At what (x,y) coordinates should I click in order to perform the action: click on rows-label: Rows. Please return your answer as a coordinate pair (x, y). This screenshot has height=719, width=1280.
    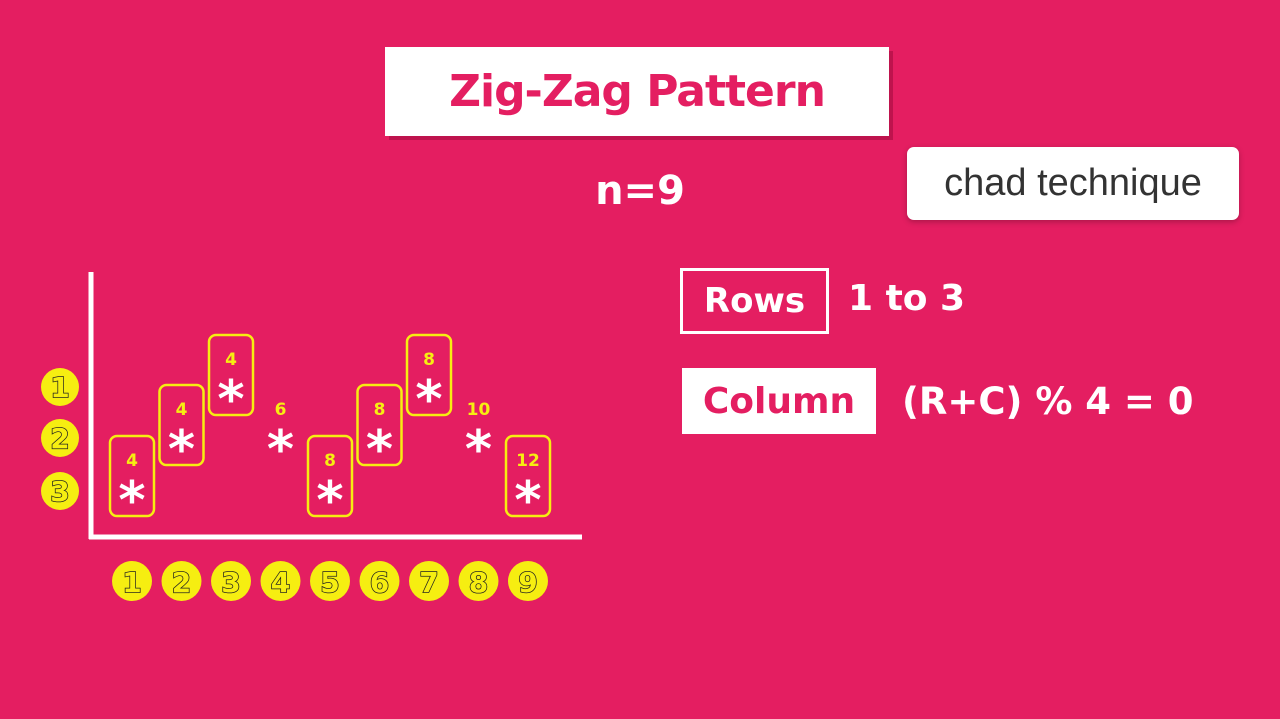
    Looking at the image, I should click on (754, 301).